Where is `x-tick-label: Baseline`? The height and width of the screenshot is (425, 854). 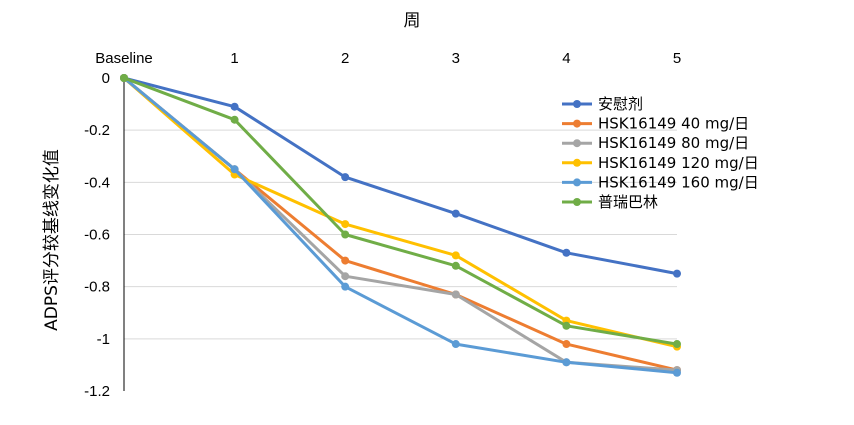 x-tick-label: Baseline is located at coordinates (124, 58).